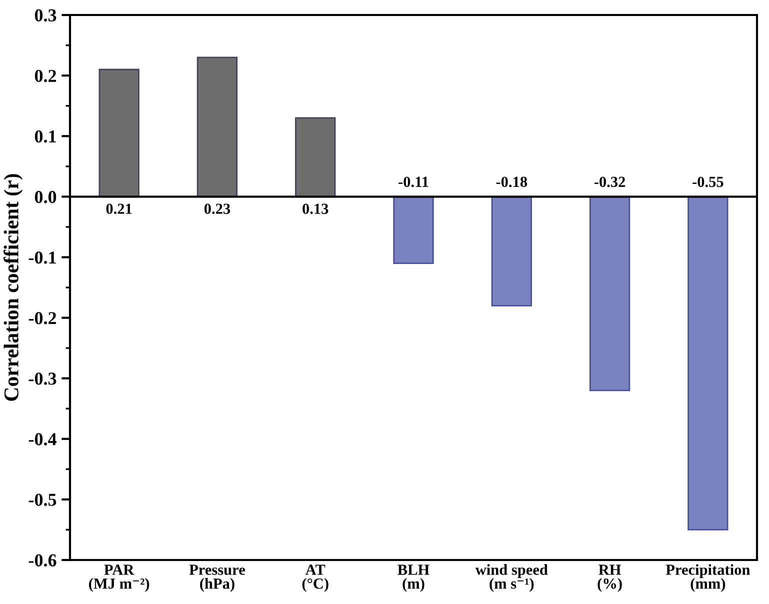 This screenshot has width=769, height=604. What do you see at coordinates (511, 578) in the screenshot?
I see `x-tick-label: wind speed (m s⁻¹)` at bounding box center [511, 578].